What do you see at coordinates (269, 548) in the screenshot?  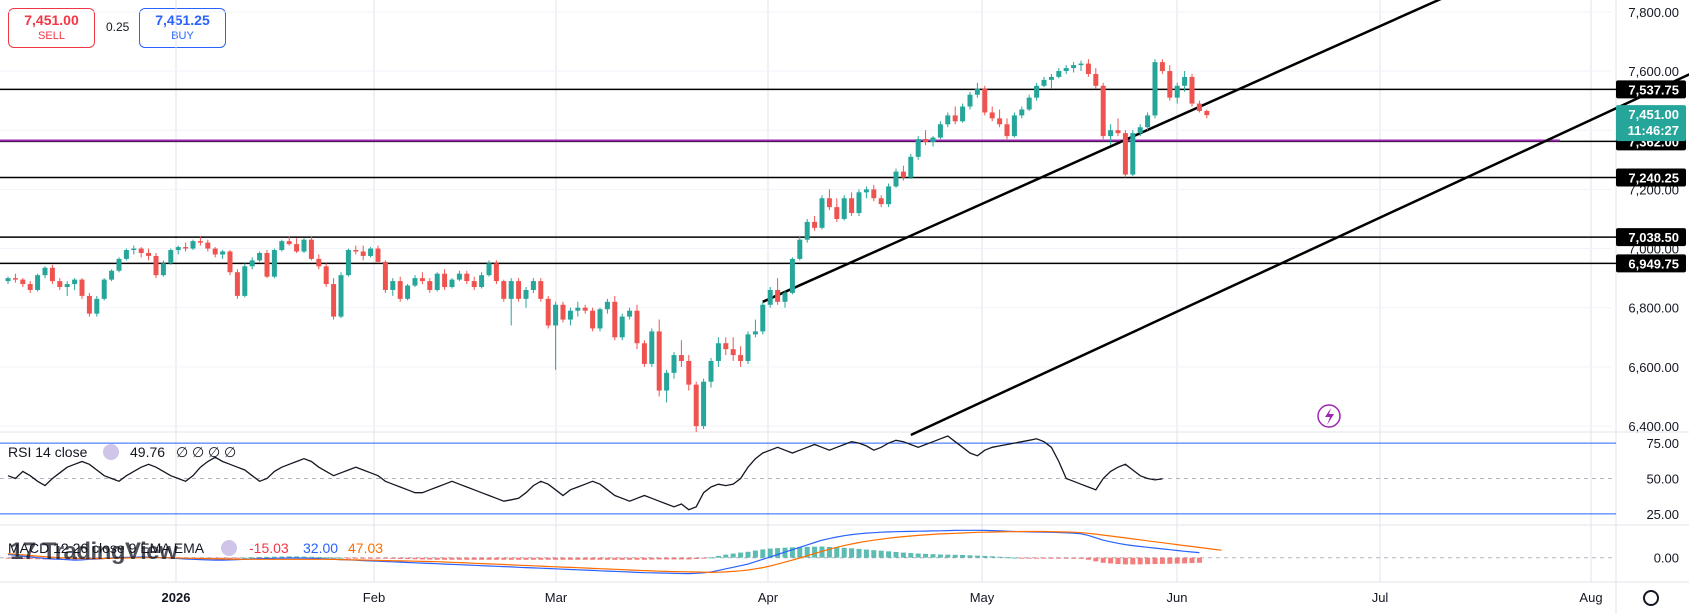 I see `macd-histogram-value: -15.03` at bounding box center [269, 548].